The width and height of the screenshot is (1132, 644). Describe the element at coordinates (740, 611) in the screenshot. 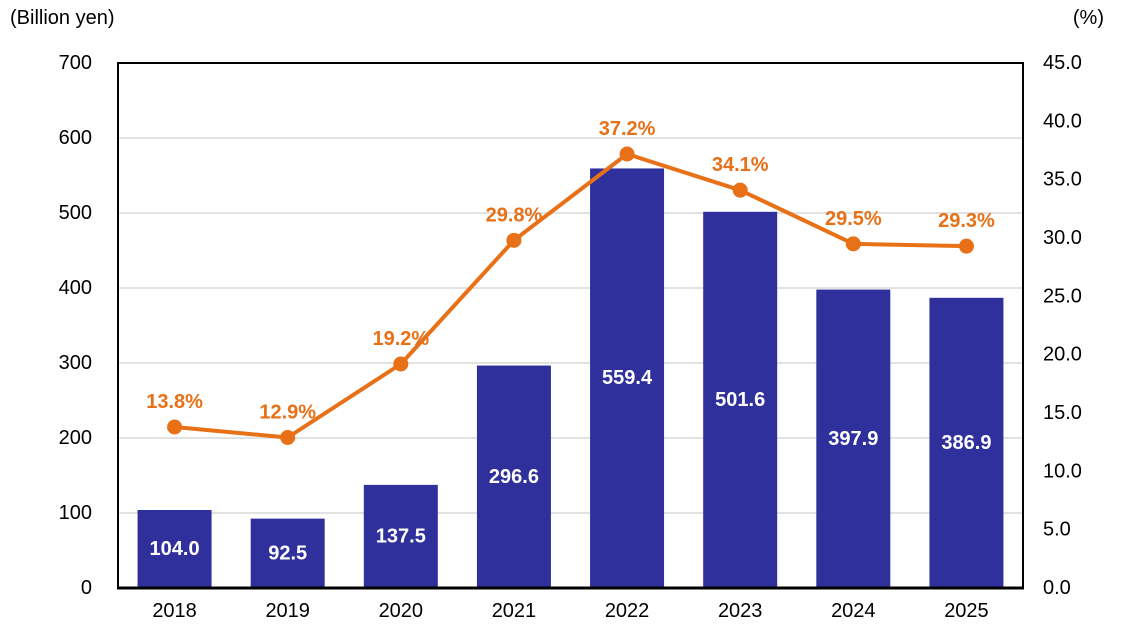

I see `x-axis-category-label: 2023` at that location.